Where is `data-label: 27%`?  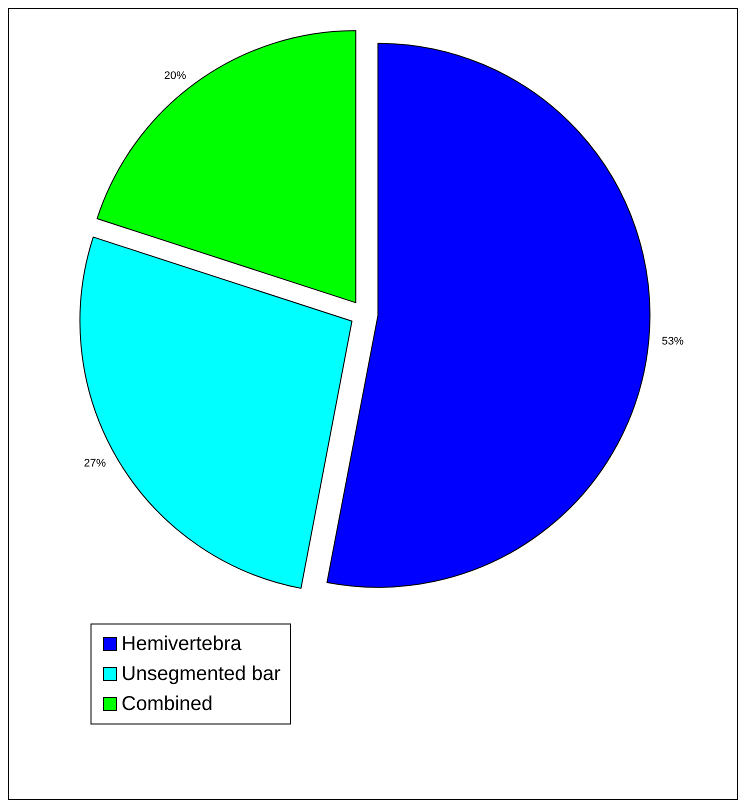 data-label: 27% is located at coordinates (95, 464).